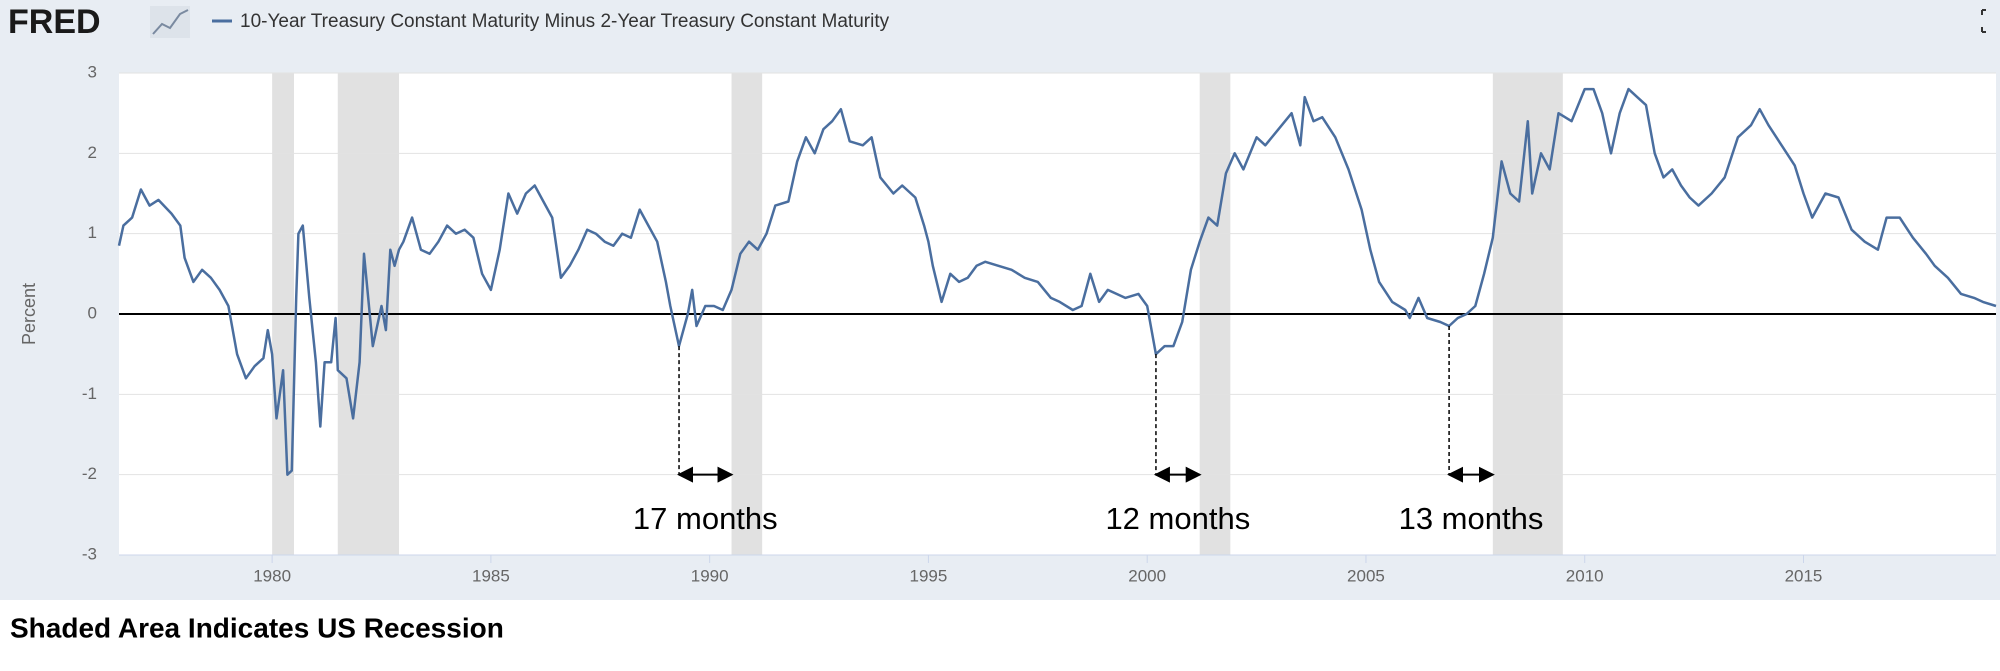  I want to click on x-tick-label: 1980, so click(272, 575).